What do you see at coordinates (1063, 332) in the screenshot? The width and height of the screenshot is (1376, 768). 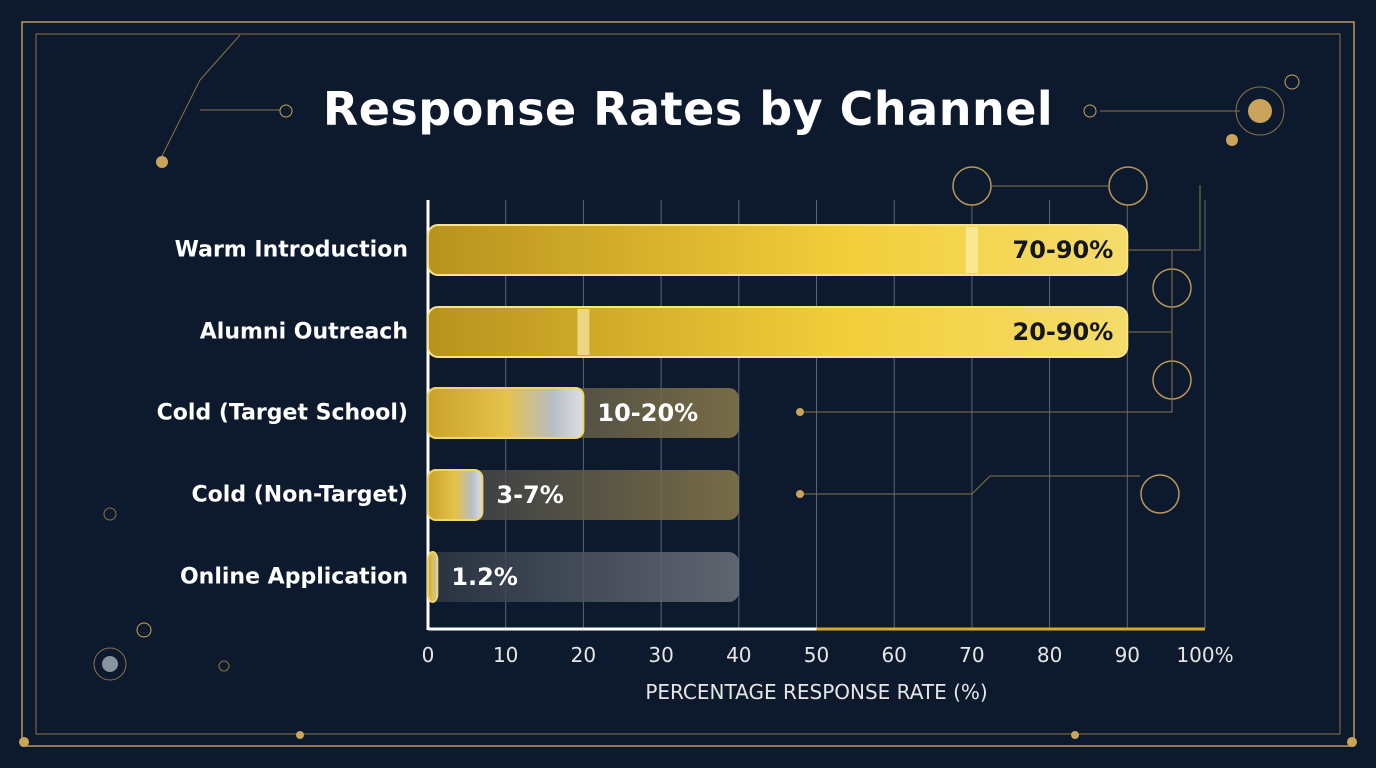 I see `data-label: 20-90%` at bounding box center [1063, 332].